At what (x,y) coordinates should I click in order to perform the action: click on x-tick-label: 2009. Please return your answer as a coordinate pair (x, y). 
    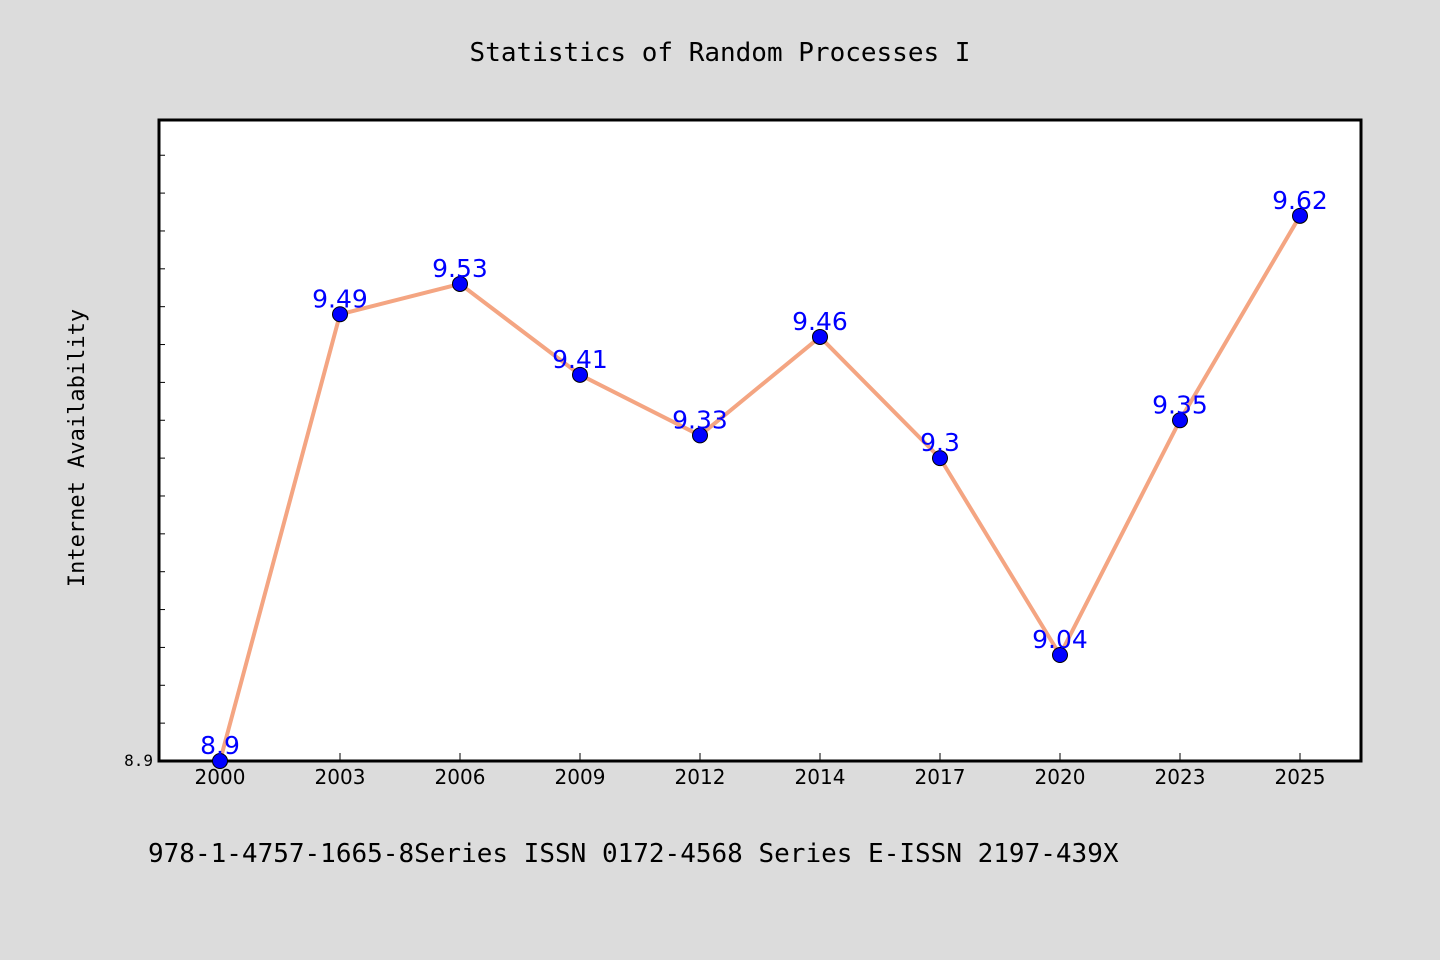
    Looking at the image, I should click on (580, 777).